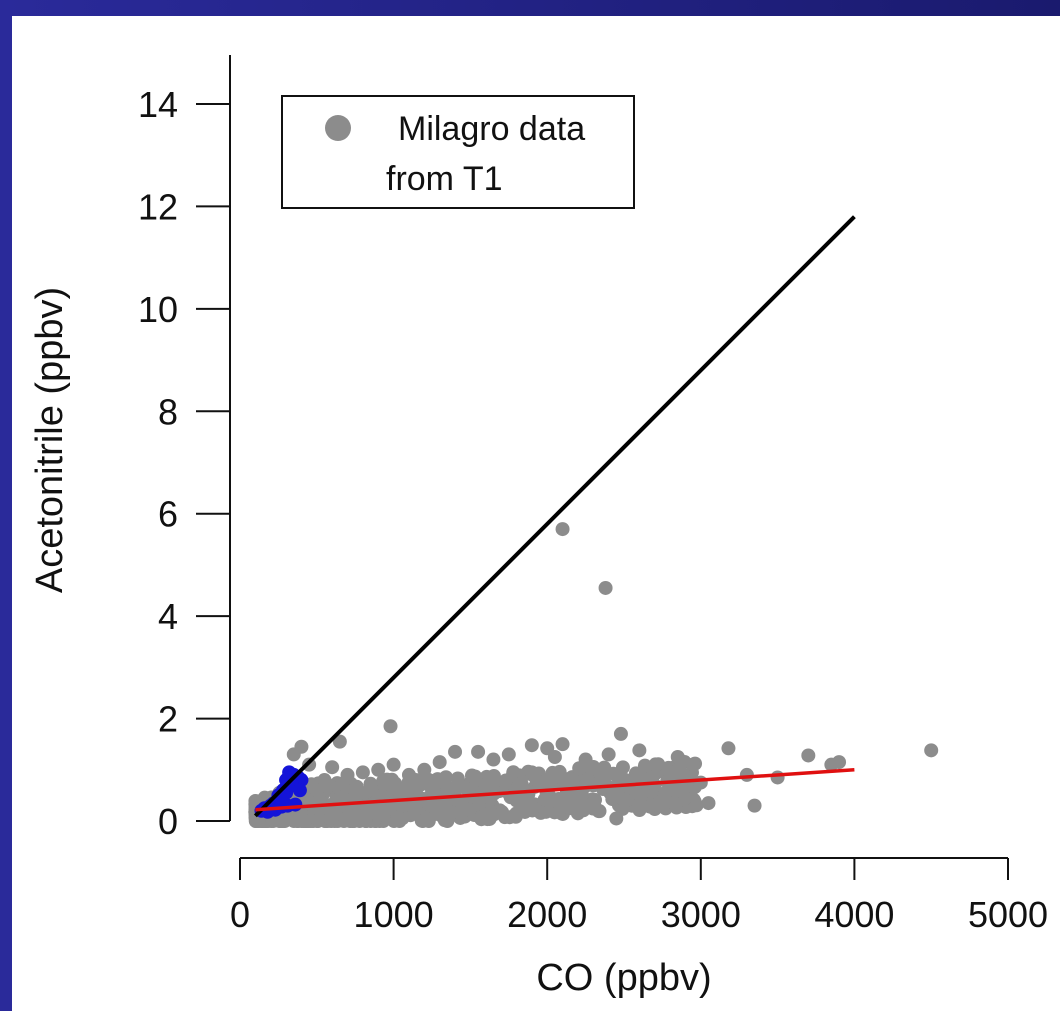  What do you see at coordinates (444, 179) in the screenshot?
I see `legend-line-2: from T1` at bounding box center [444, 179].